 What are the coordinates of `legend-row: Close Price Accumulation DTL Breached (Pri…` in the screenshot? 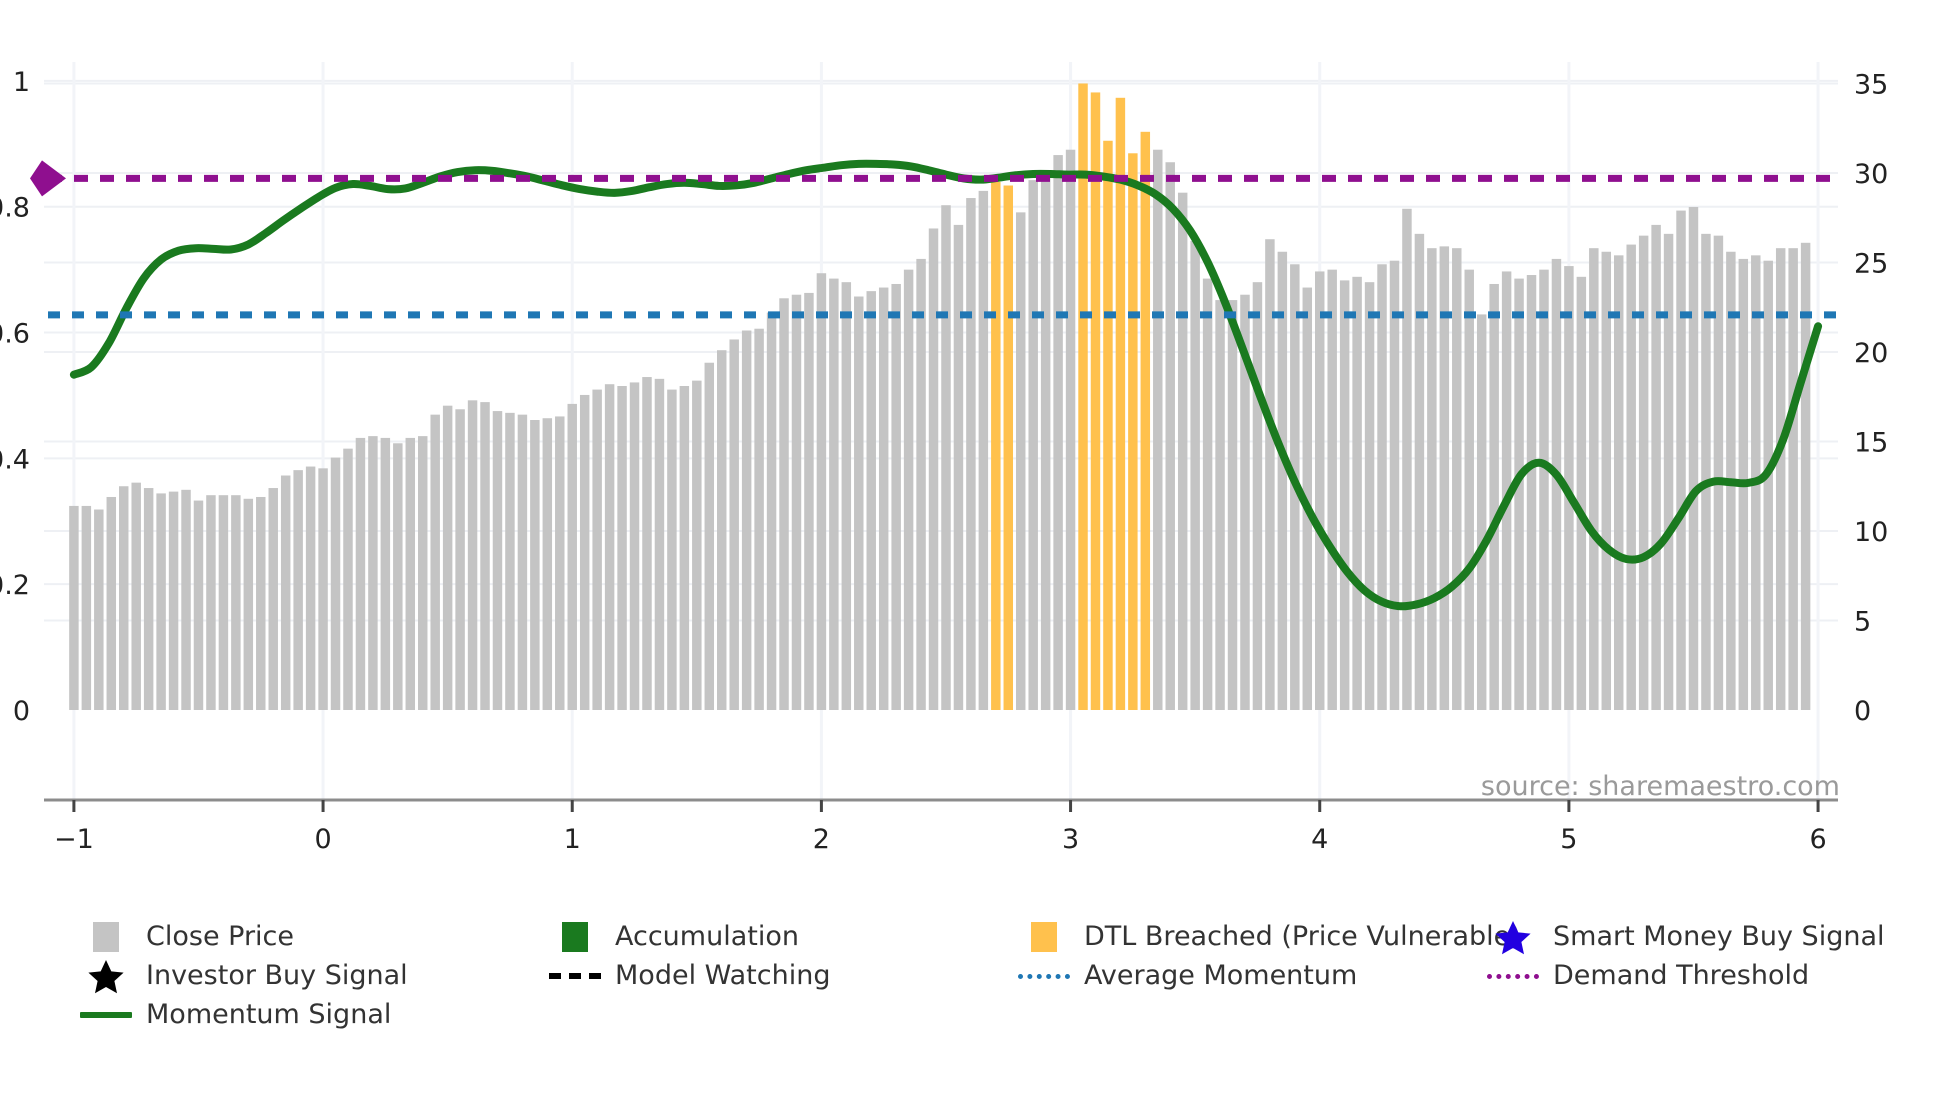 It's located at (1011, 937).